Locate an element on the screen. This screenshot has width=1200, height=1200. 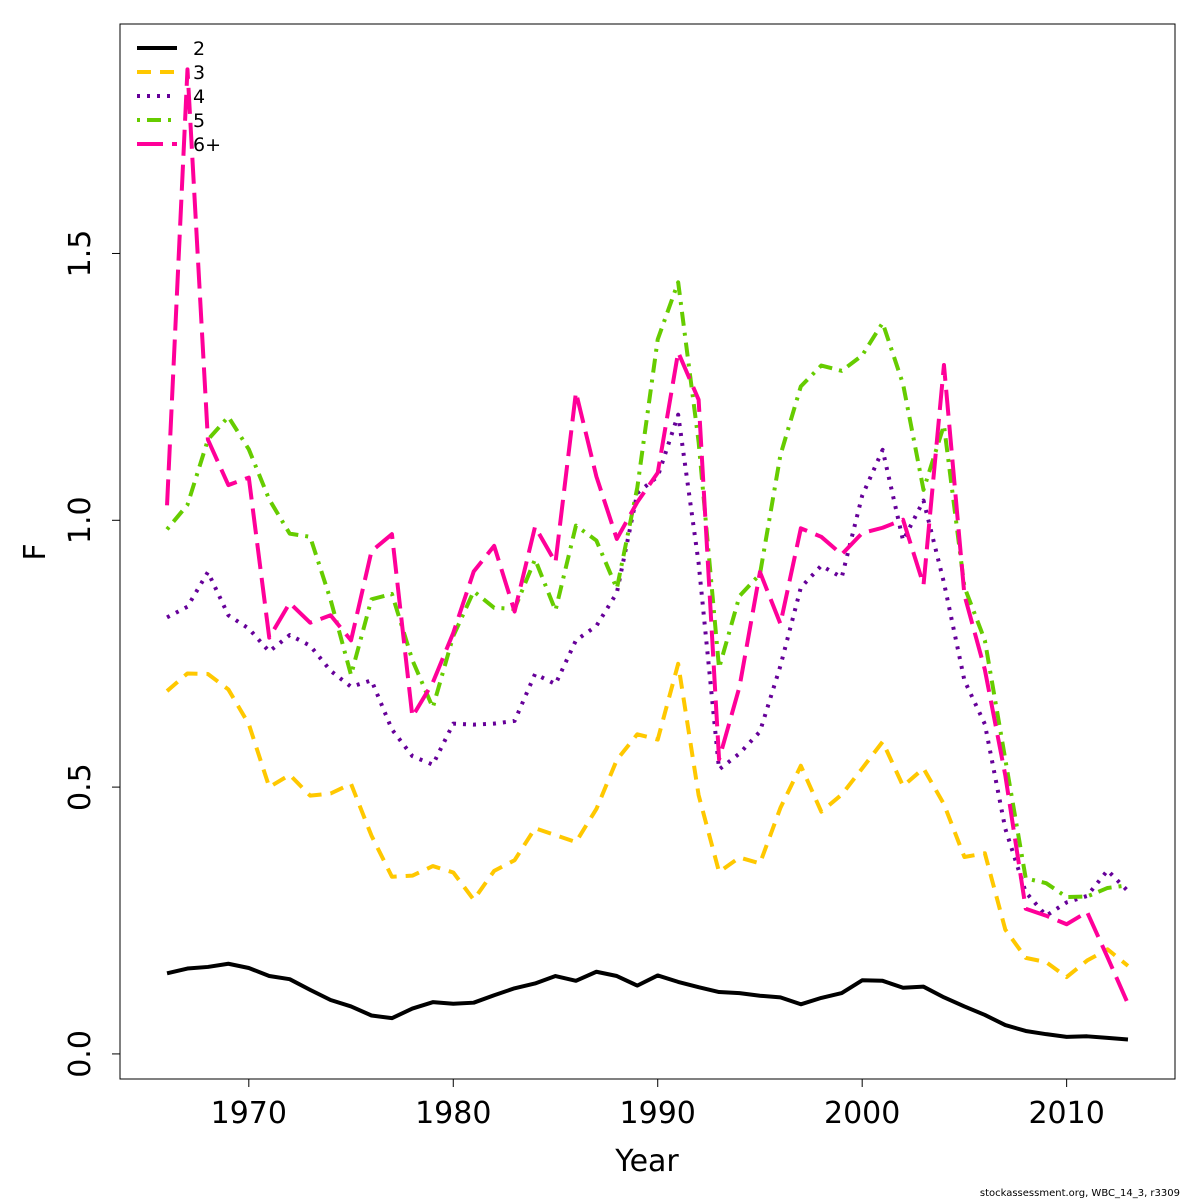
y-tick-label: 0.5 is located at coordinates (80, 787).